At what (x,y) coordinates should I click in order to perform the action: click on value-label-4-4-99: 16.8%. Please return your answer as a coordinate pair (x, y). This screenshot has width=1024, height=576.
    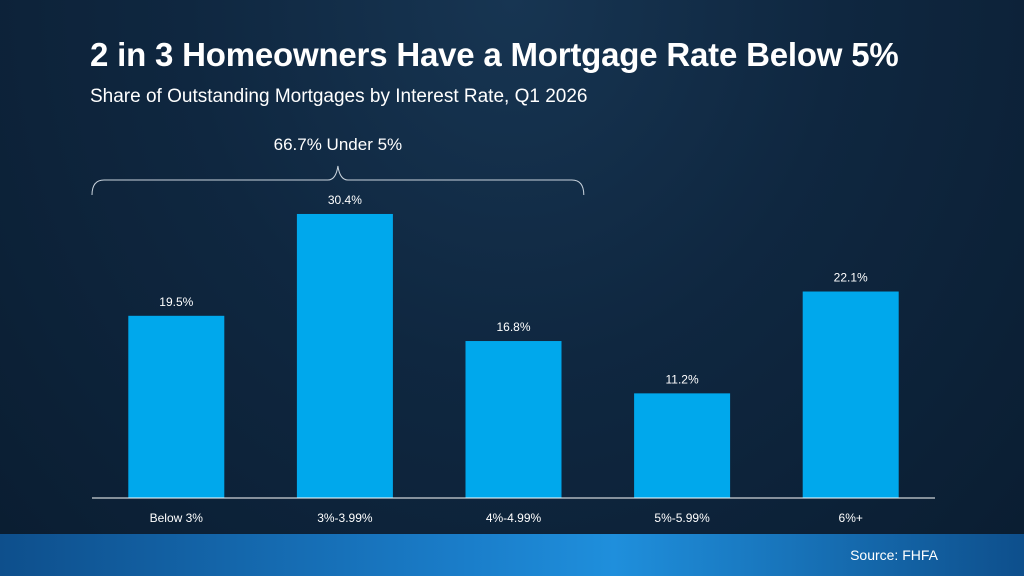
    Looking at the image, I should click on (513, 327).